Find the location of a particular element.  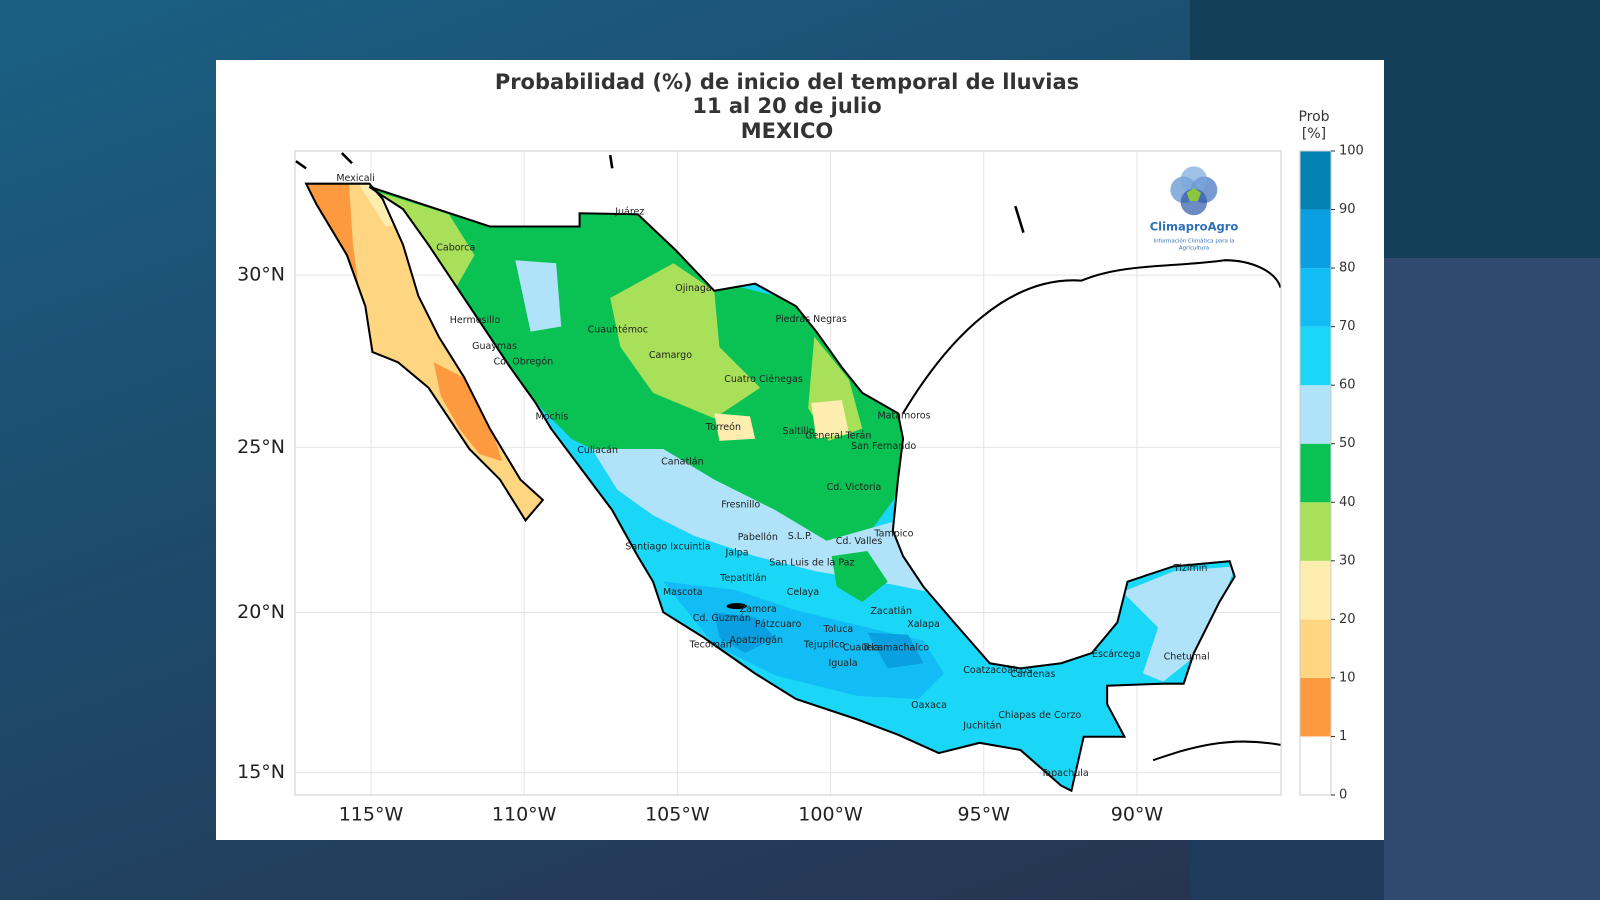

colorbar-tick-label: 100 is located at coordinates (1351, 151).